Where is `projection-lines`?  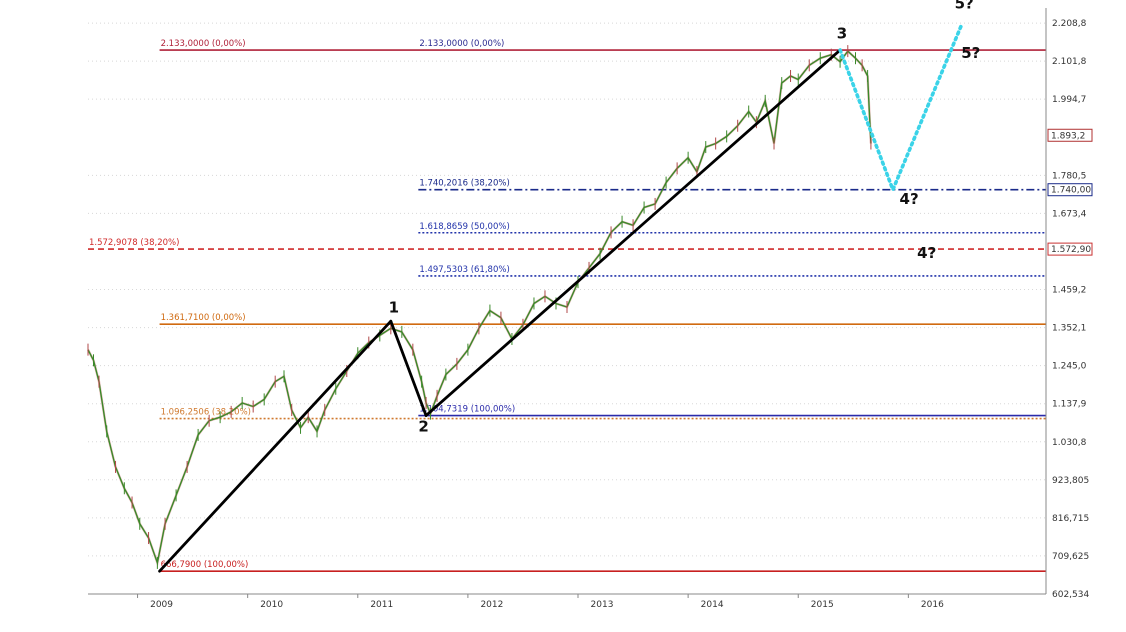 projection-lines is located at coordinates (901, 108).